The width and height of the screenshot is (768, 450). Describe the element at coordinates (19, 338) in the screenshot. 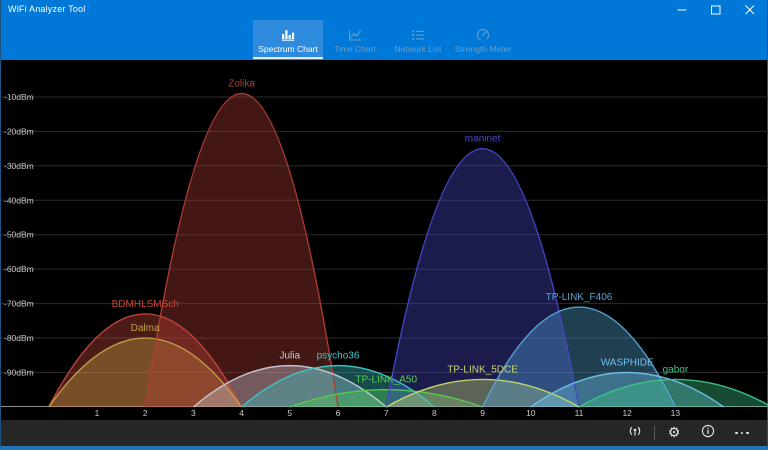

I see `y-axis-label: -80dBm` at that location.